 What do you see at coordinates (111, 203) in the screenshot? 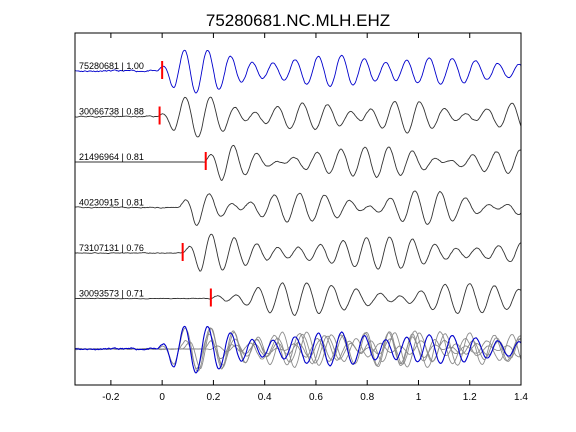
I see `trace-label: 40230915 | 0.81` at bounding box center [111, 203].